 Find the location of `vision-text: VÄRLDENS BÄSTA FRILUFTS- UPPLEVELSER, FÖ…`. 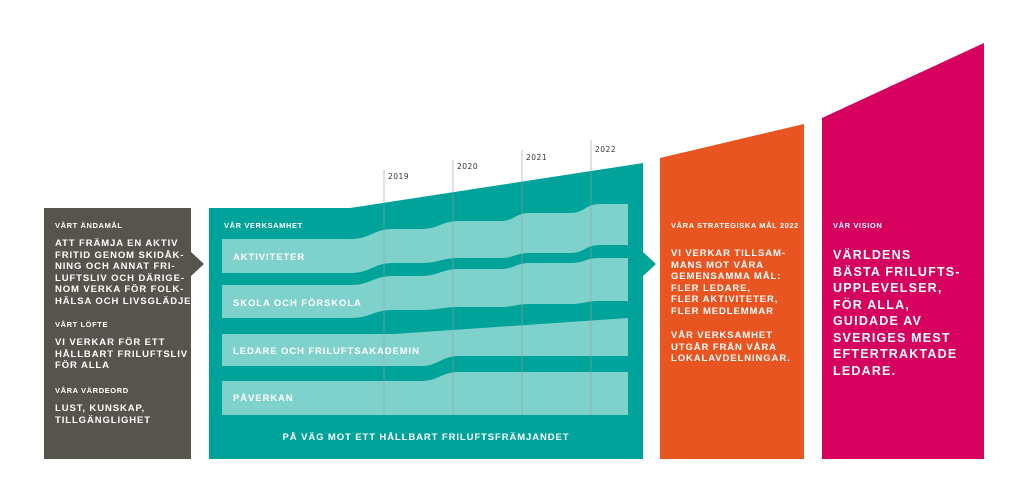

vision-text: VÄRLDENS BÄSTA FRILUFTS- UPPLEVELSER, FÖ… is located at coordinates (897, 313).